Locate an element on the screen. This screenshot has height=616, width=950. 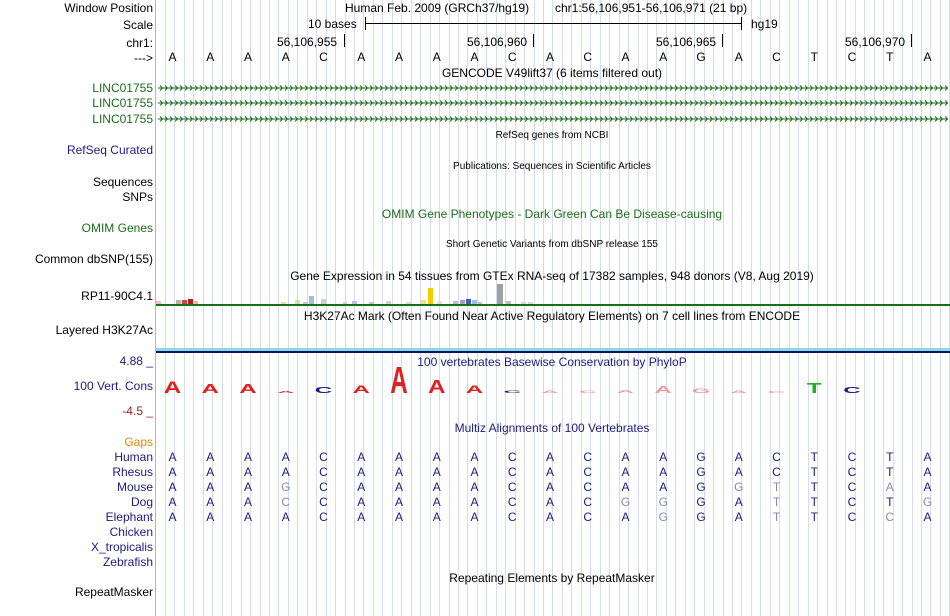
chromosome-label: chr1: is located at coordinates (139, 43).